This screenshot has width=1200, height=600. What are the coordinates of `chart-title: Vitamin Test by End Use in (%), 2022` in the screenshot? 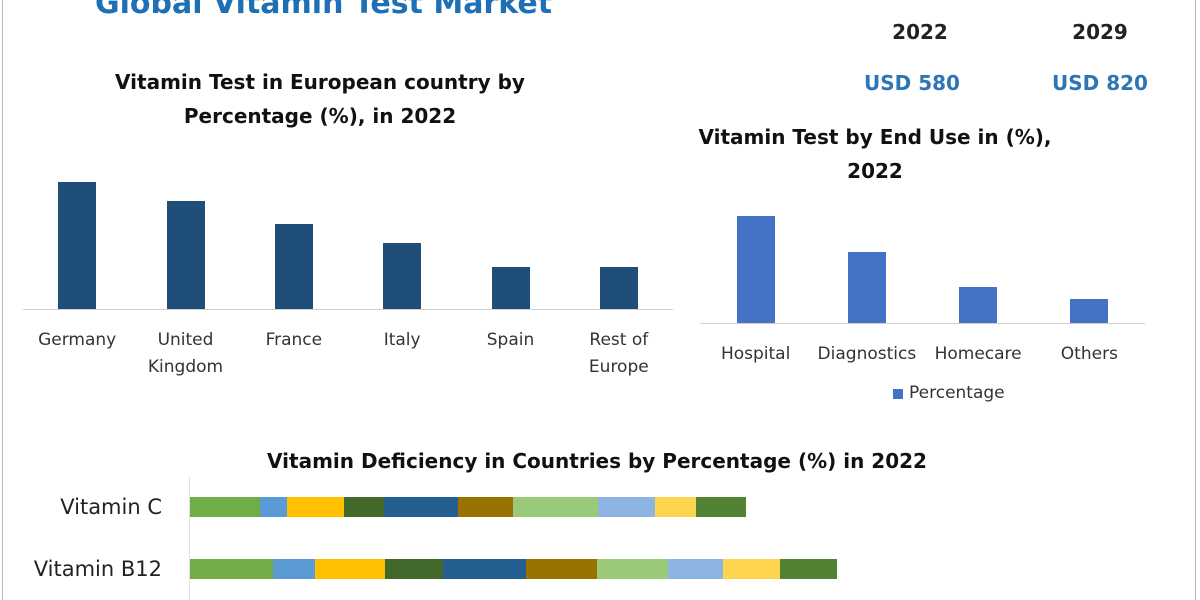 It's located at (875, 154).